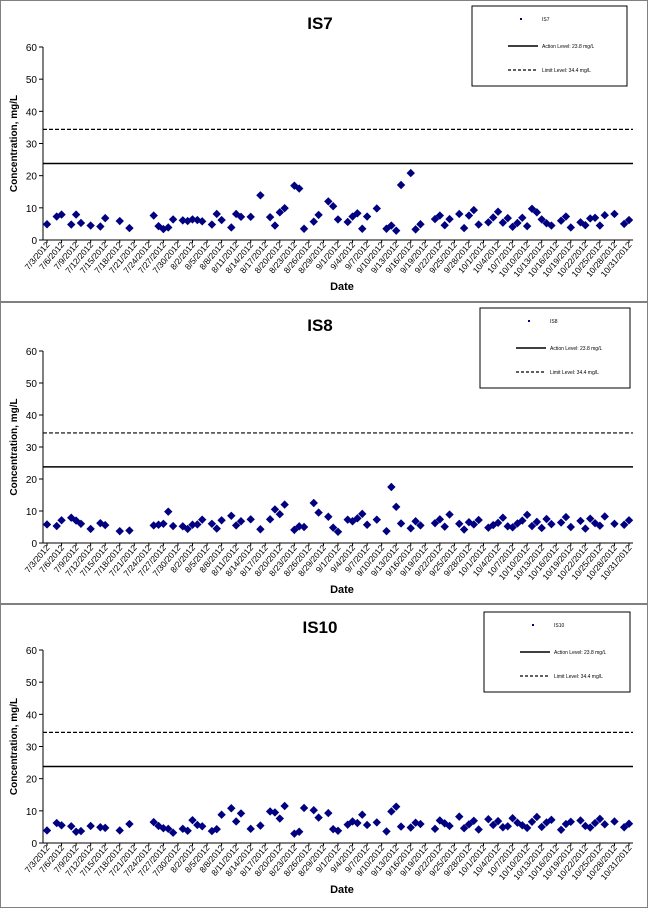 The height and width of the screenshot is (908, 648). What do you see at coordinates (32, 448) in the screenshot?
I see `y-tick-label: 30` at bounding box center [32, 448].